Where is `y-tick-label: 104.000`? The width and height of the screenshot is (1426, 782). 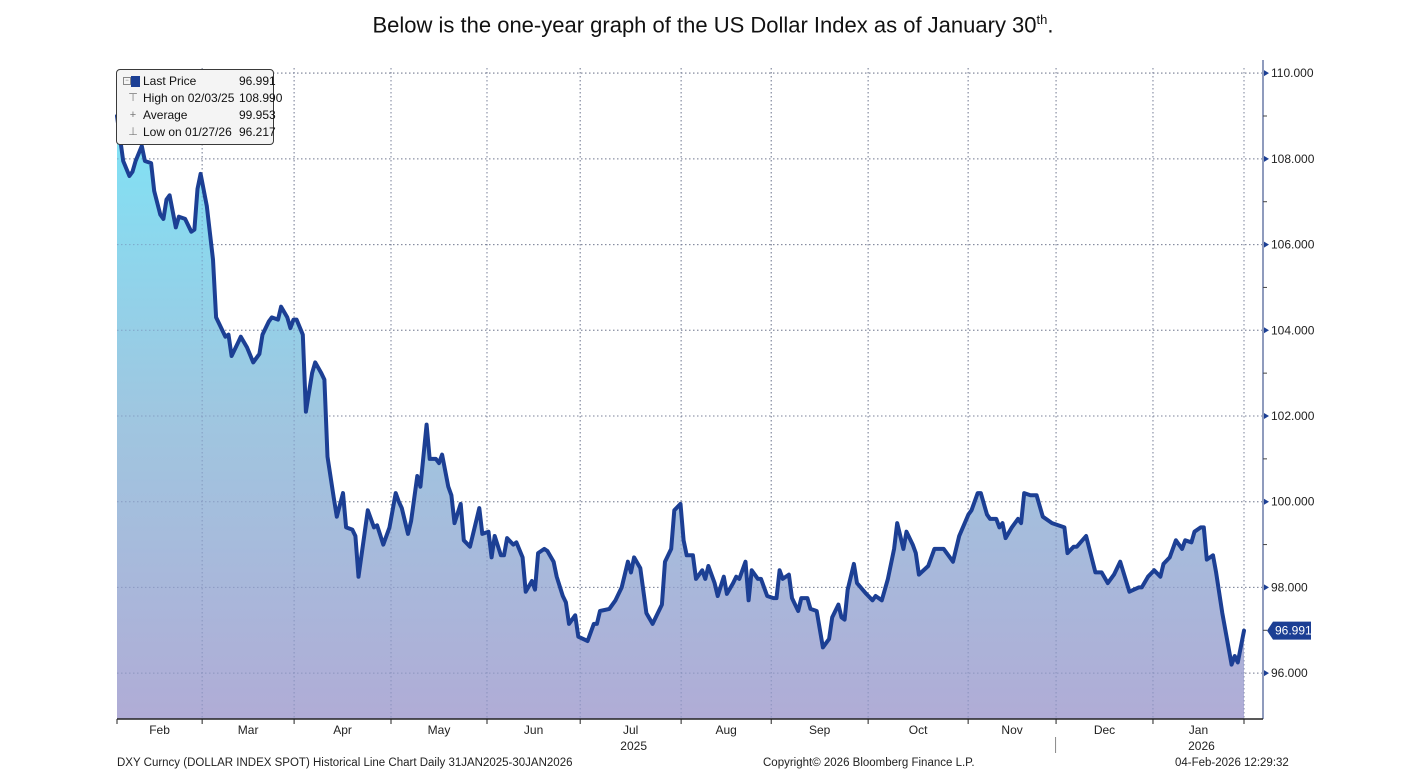
y-tick-label: 104.000 is located at coordinates (1293, 330).